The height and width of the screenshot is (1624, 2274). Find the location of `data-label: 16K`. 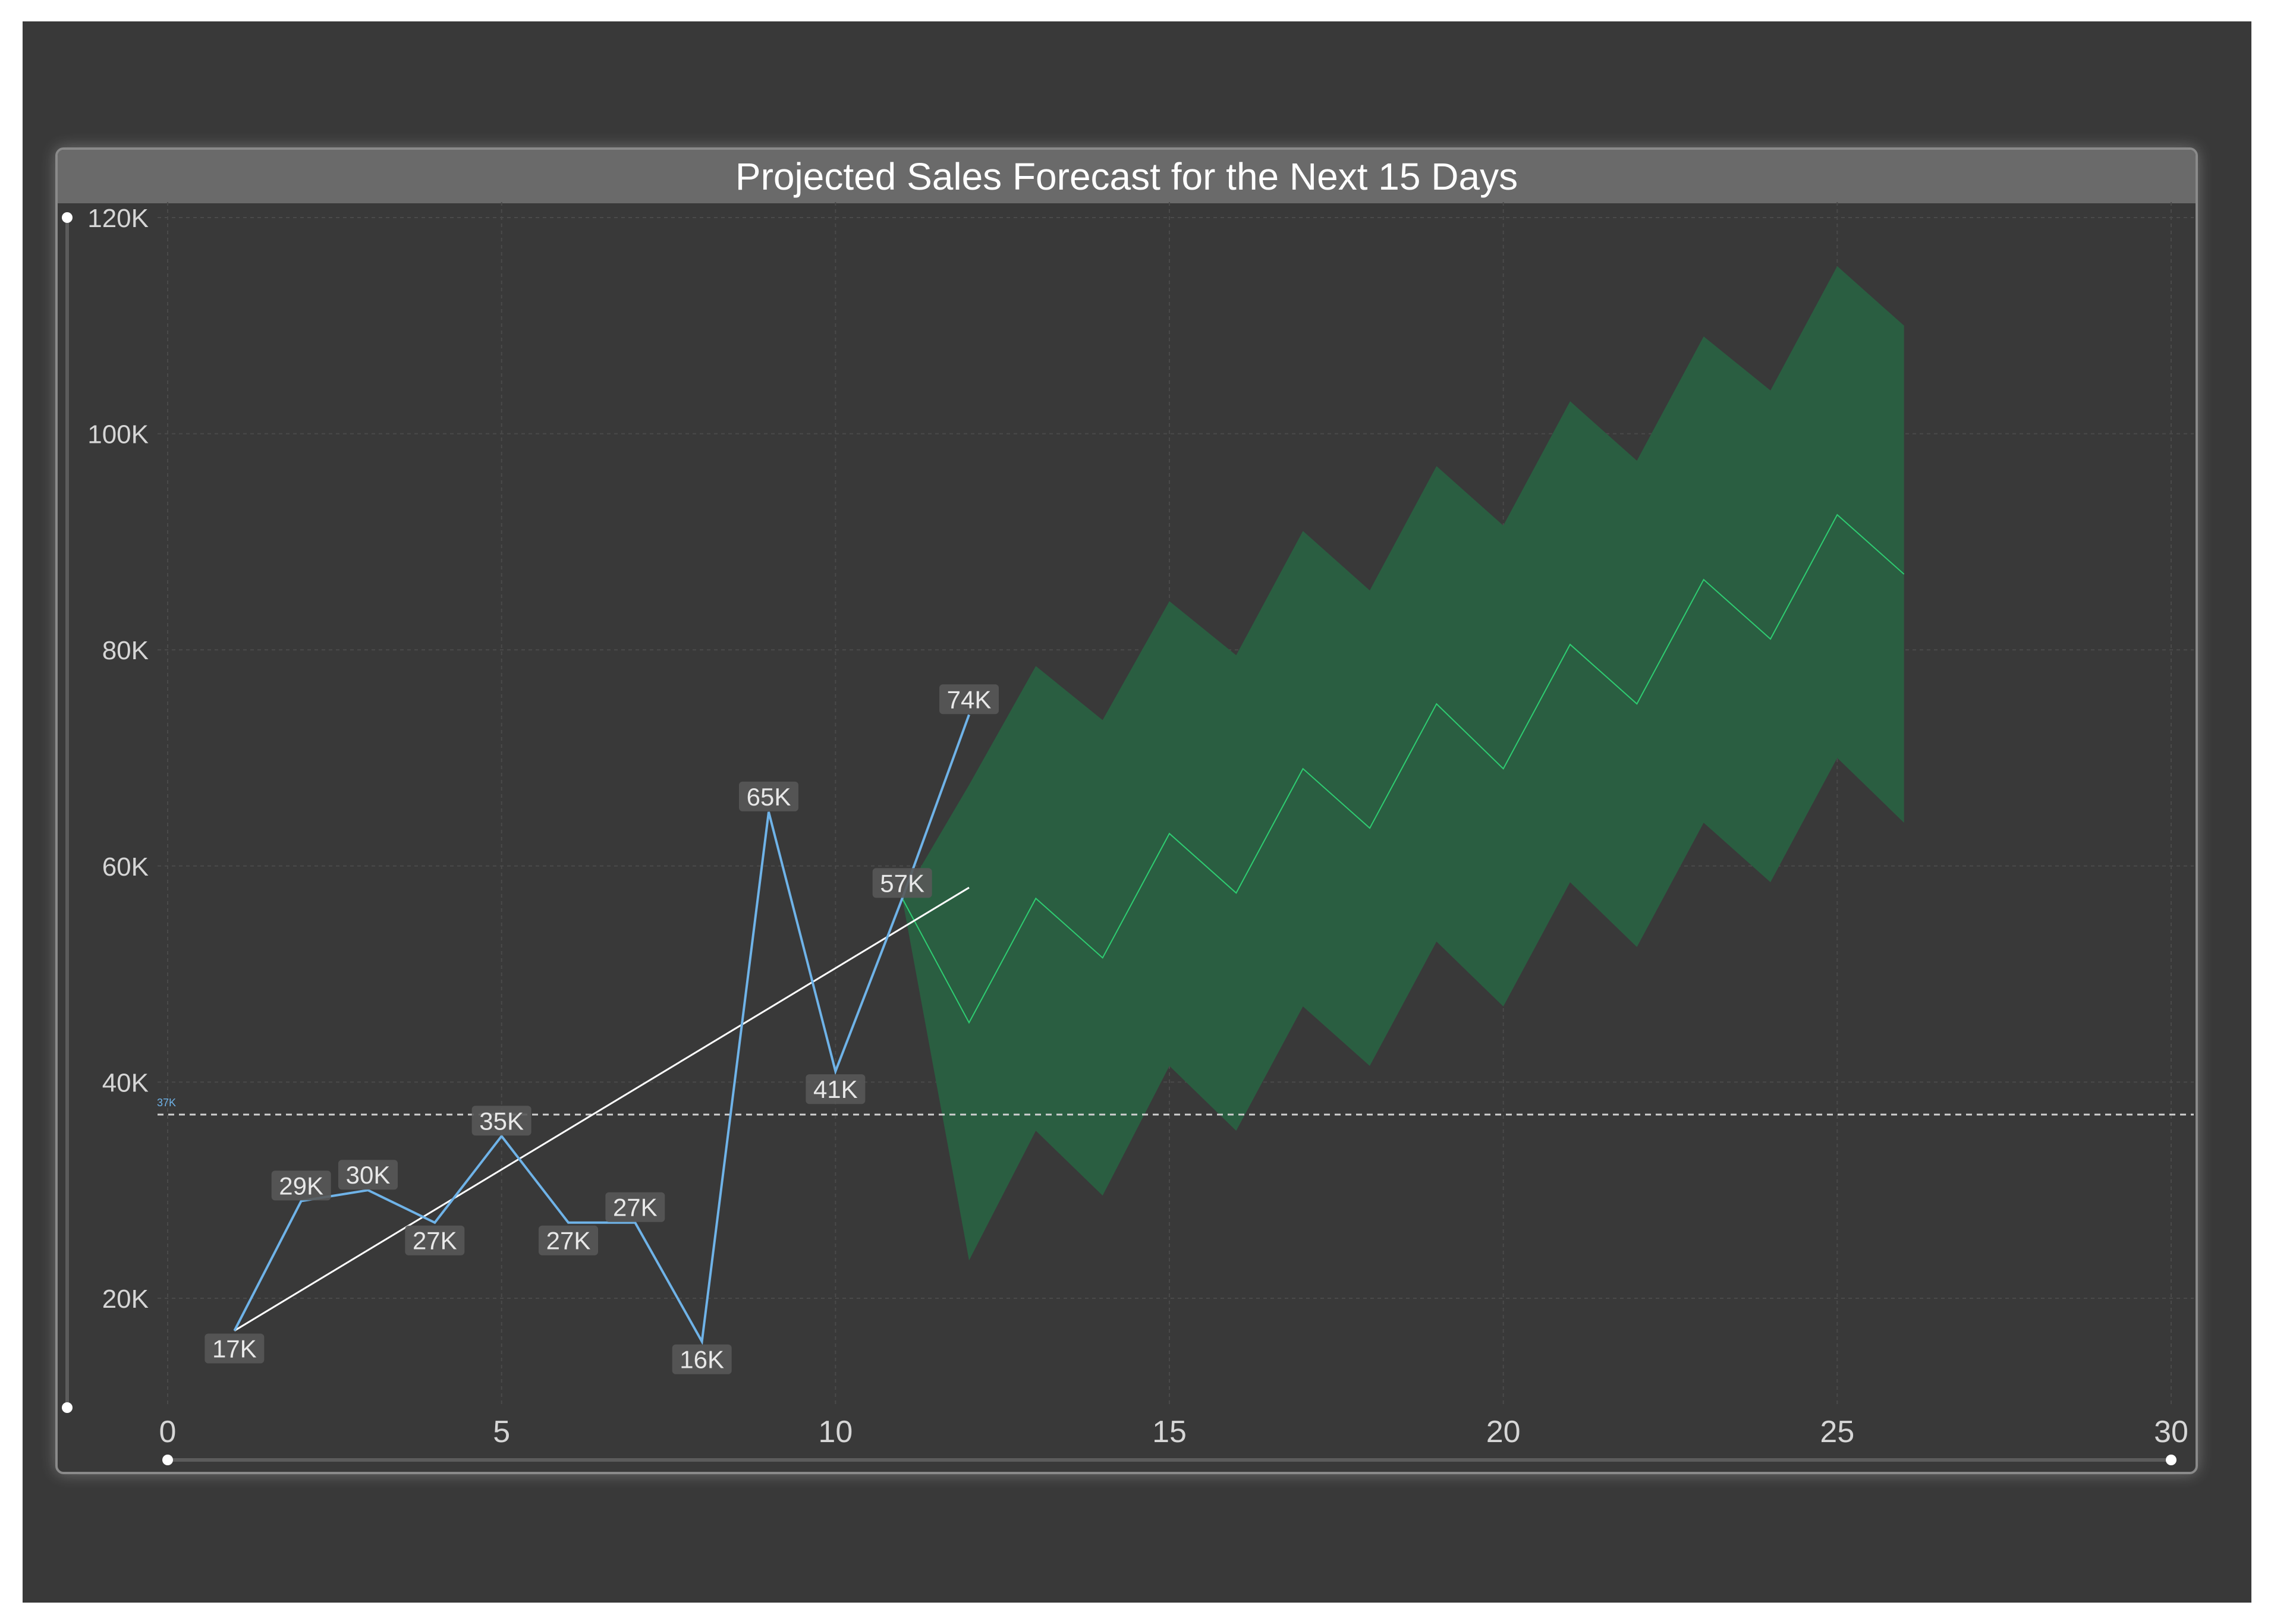

data-label: 16K is located at coordinates (702, 1360).